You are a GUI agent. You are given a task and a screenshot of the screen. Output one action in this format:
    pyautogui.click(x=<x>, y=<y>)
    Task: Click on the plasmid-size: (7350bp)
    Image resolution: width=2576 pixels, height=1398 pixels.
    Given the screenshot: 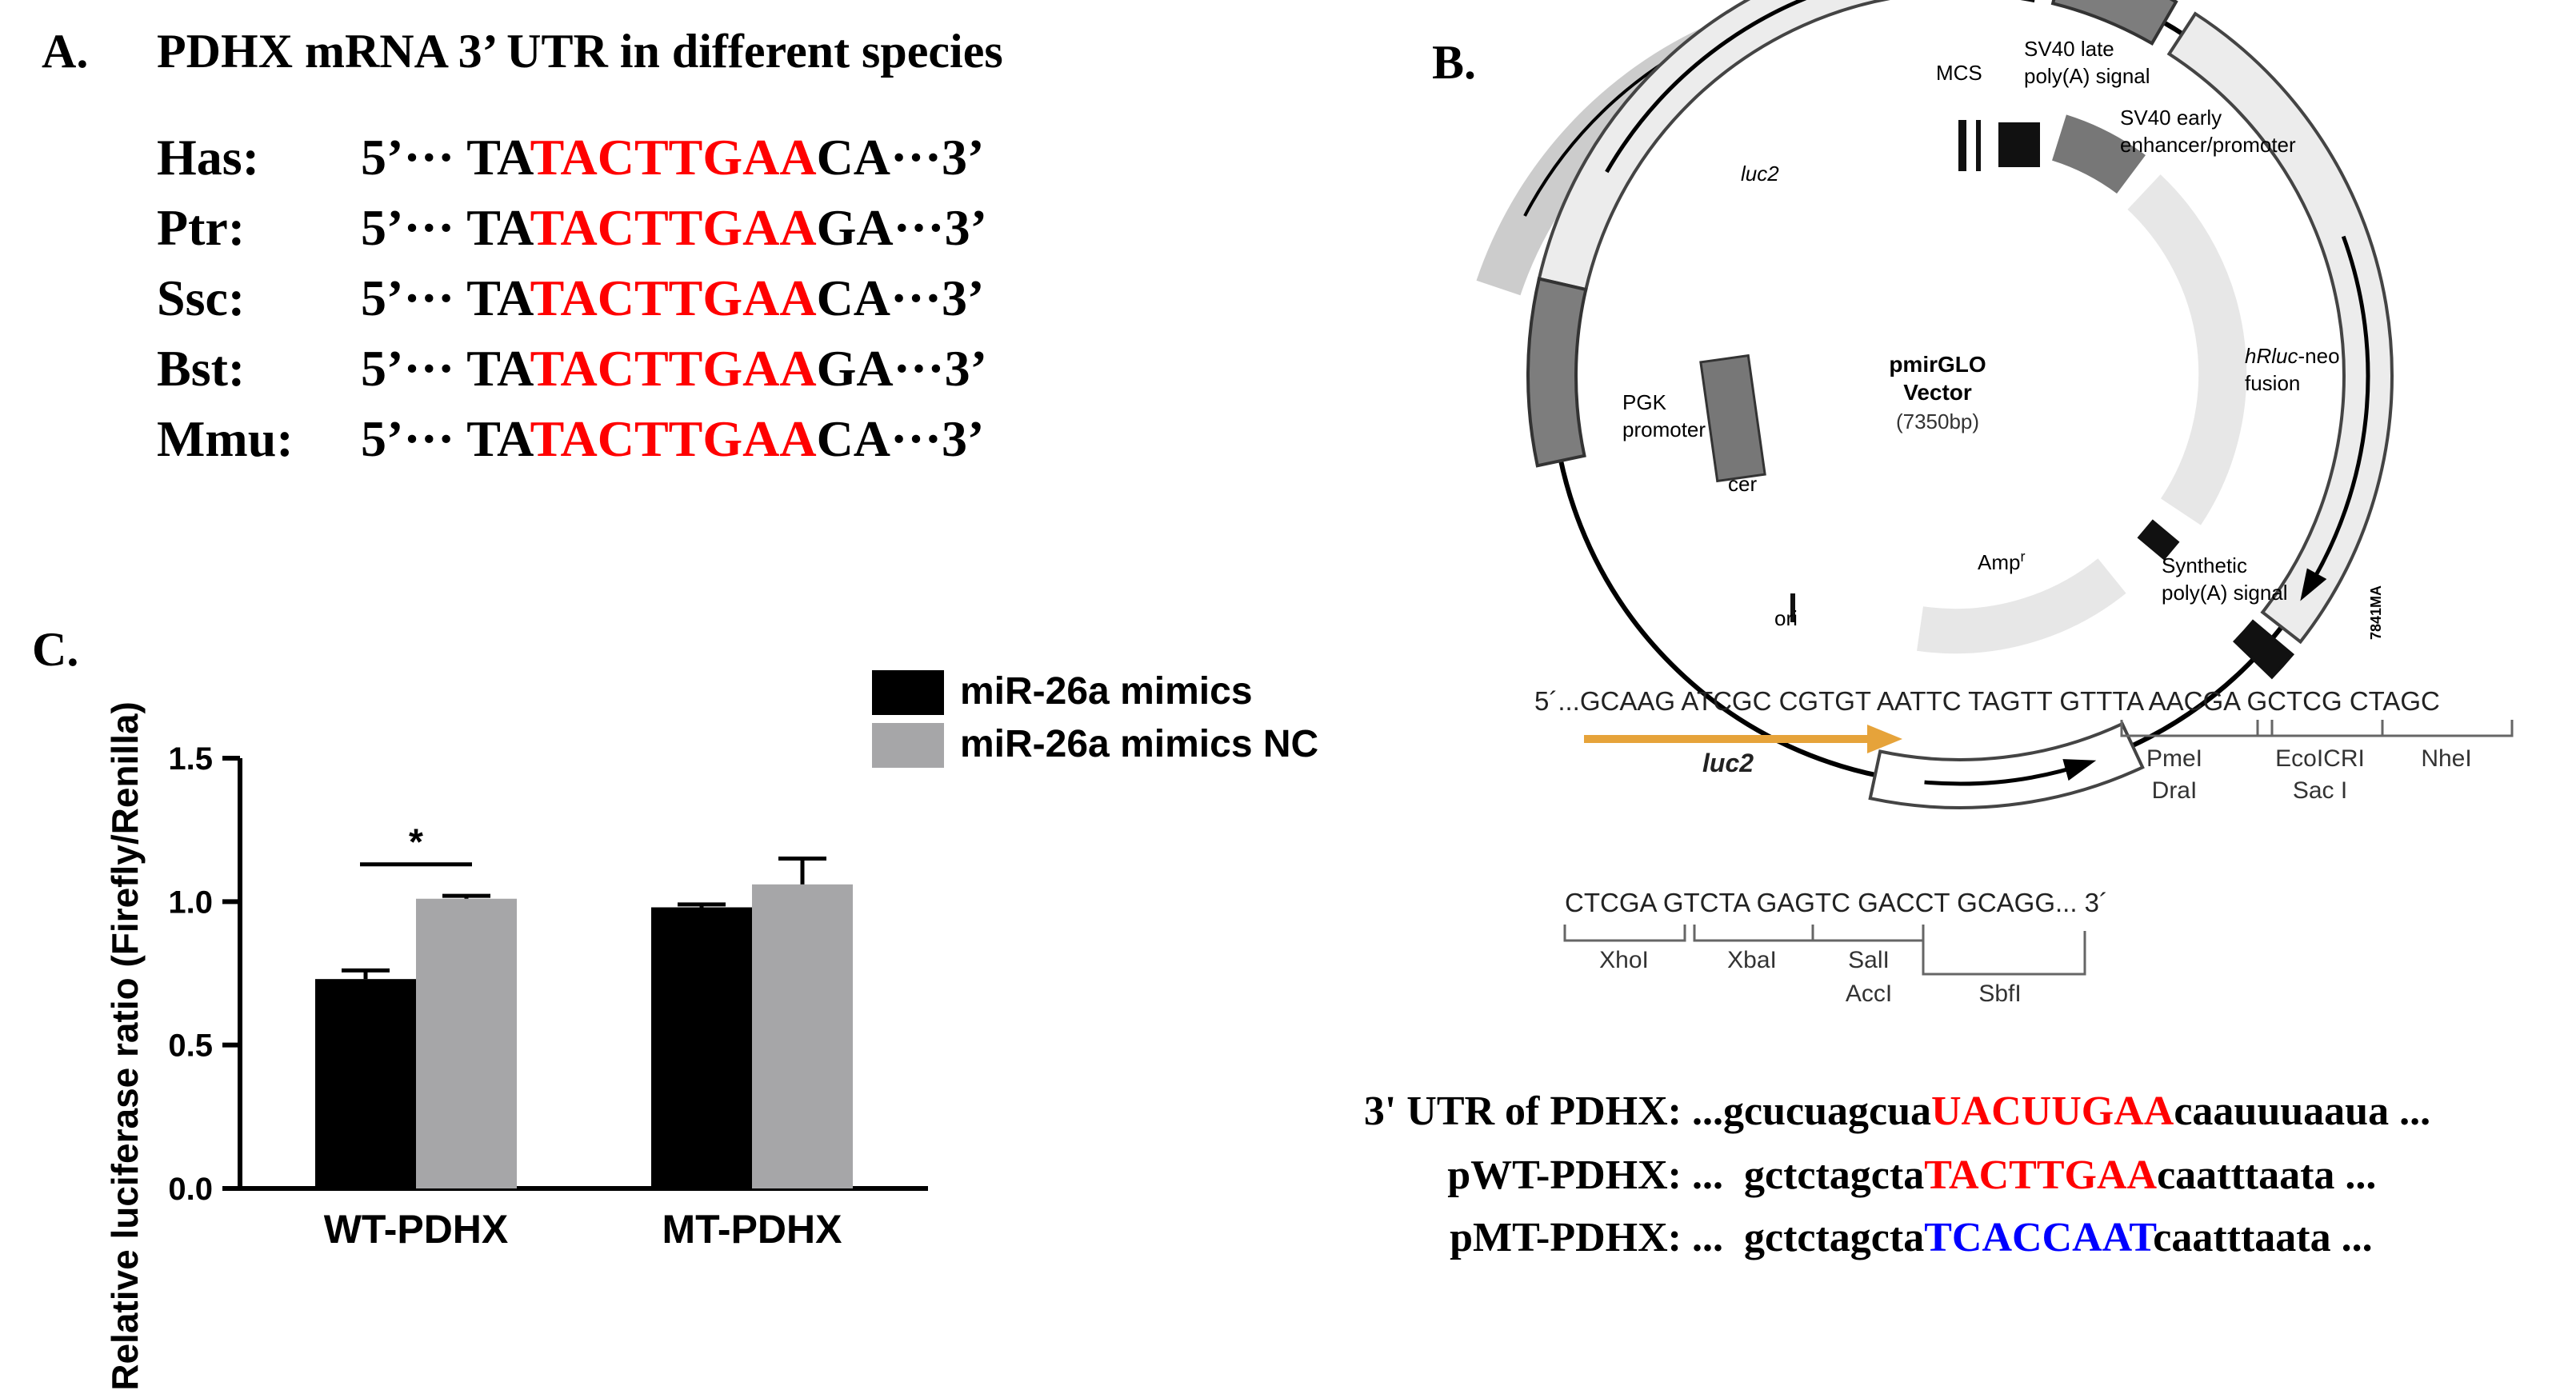 What is the action you would take?
    pyautogui.click(x=1937, y=421)
    